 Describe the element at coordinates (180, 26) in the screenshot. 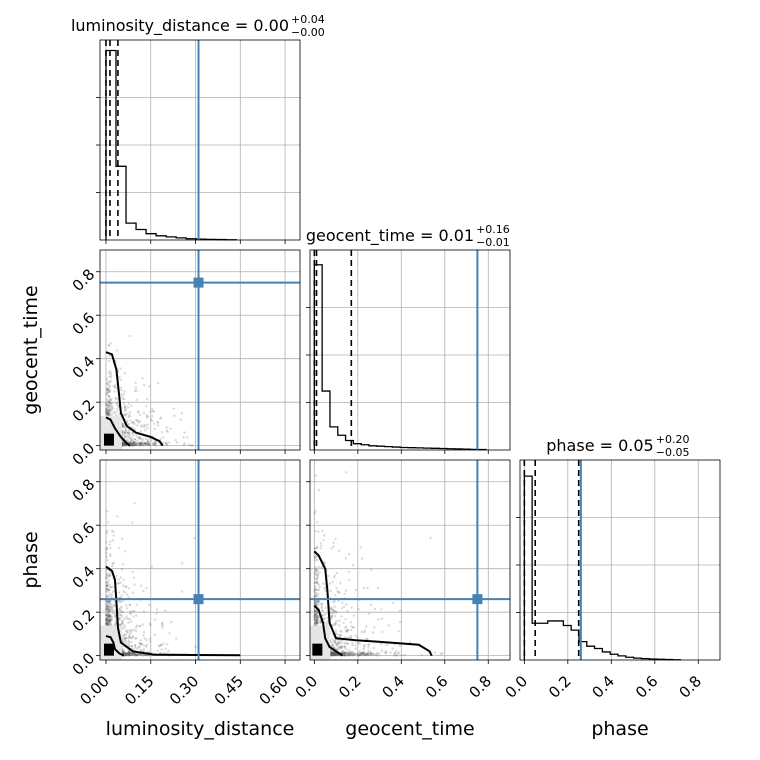

I see `panel-title-luminosity-distance: luminosity_distance = 0.00` at that location.